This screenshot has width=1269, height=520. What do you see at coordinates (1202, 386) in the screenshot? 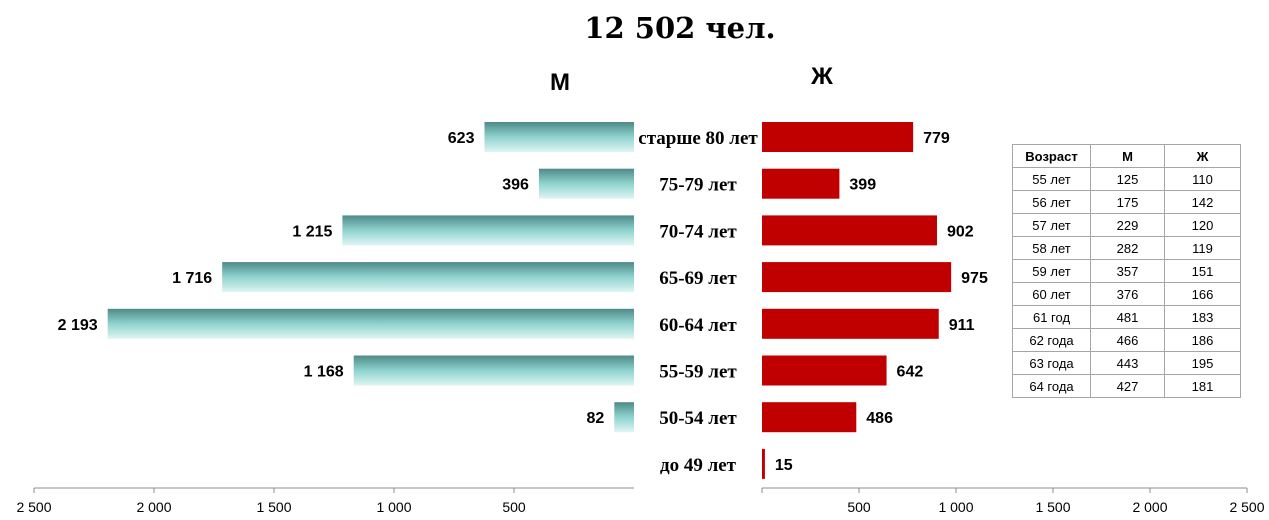
I see `table-cell-female: 181` at bounding box center [1202, 386].